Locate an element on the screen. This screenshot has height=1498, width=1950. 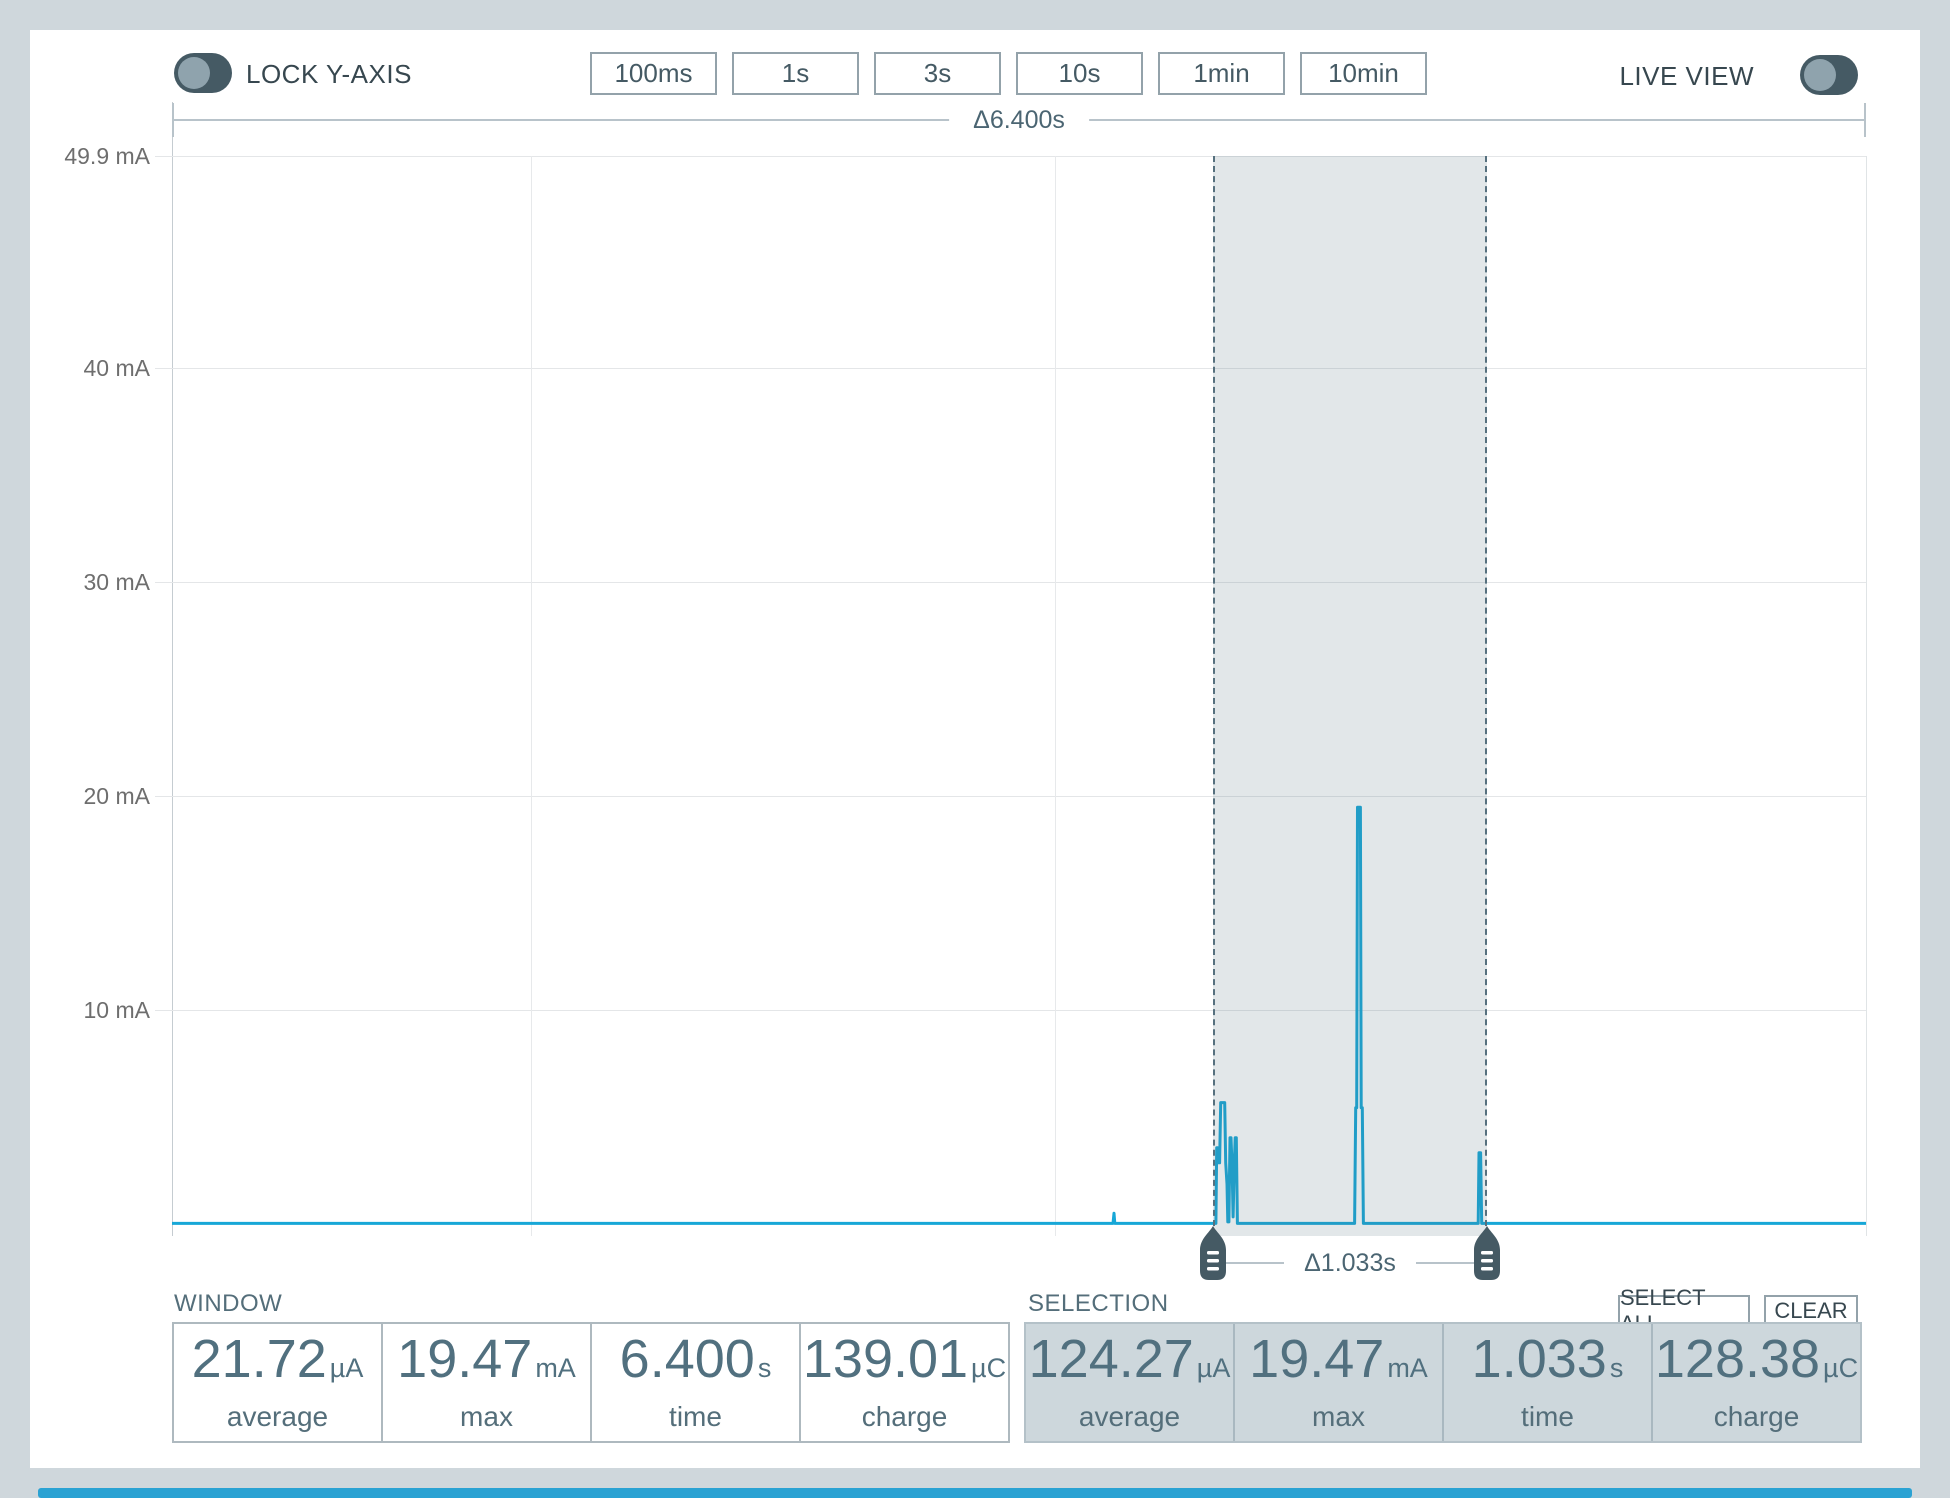
selection-delta-left-line is located at coordinates (1252, 1263).